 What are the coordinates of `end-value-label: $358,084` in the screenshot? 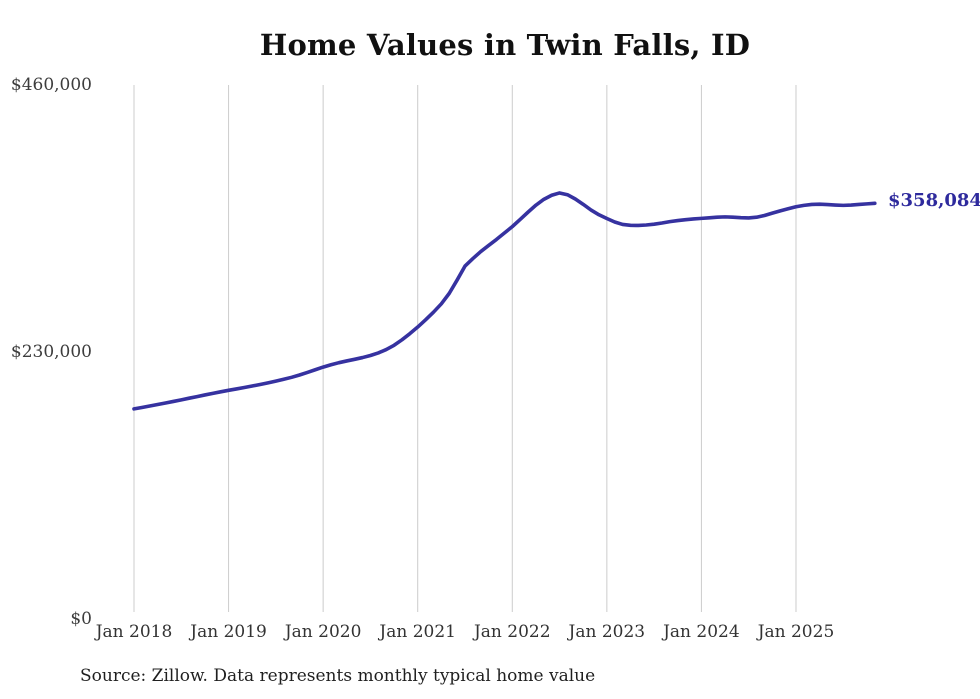 It's located at (934, 200).